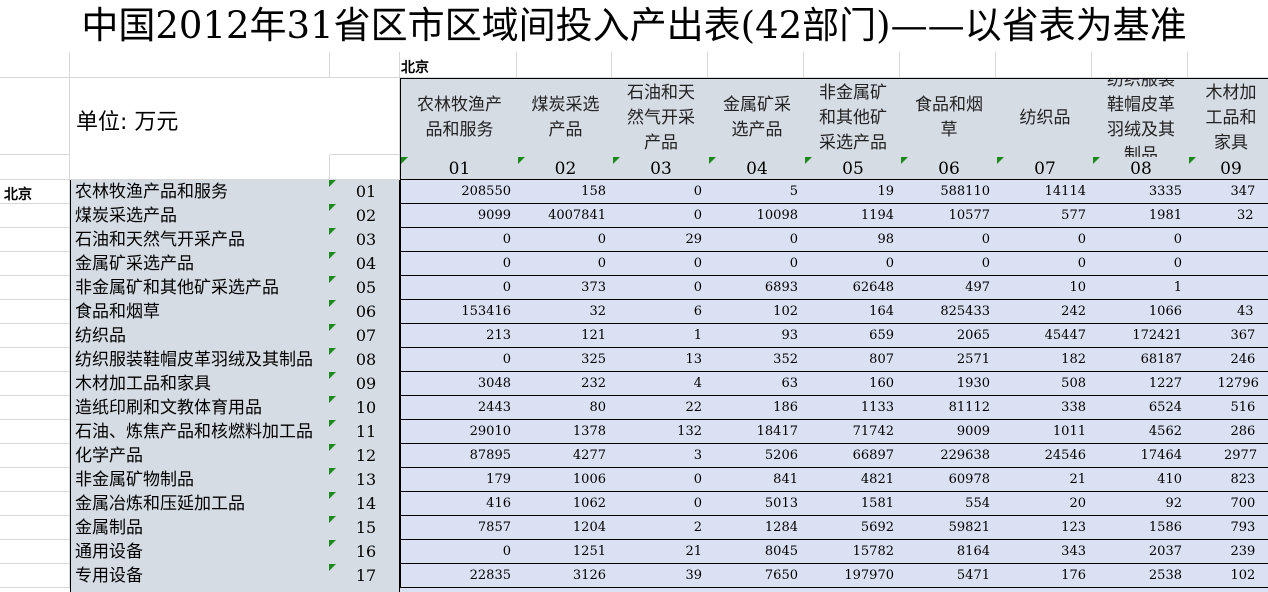 This screenshot has height=592, width=1268. Describe the element at coordinates (697, 311) in the screenshot. I see `data-cell: 6` at that location.